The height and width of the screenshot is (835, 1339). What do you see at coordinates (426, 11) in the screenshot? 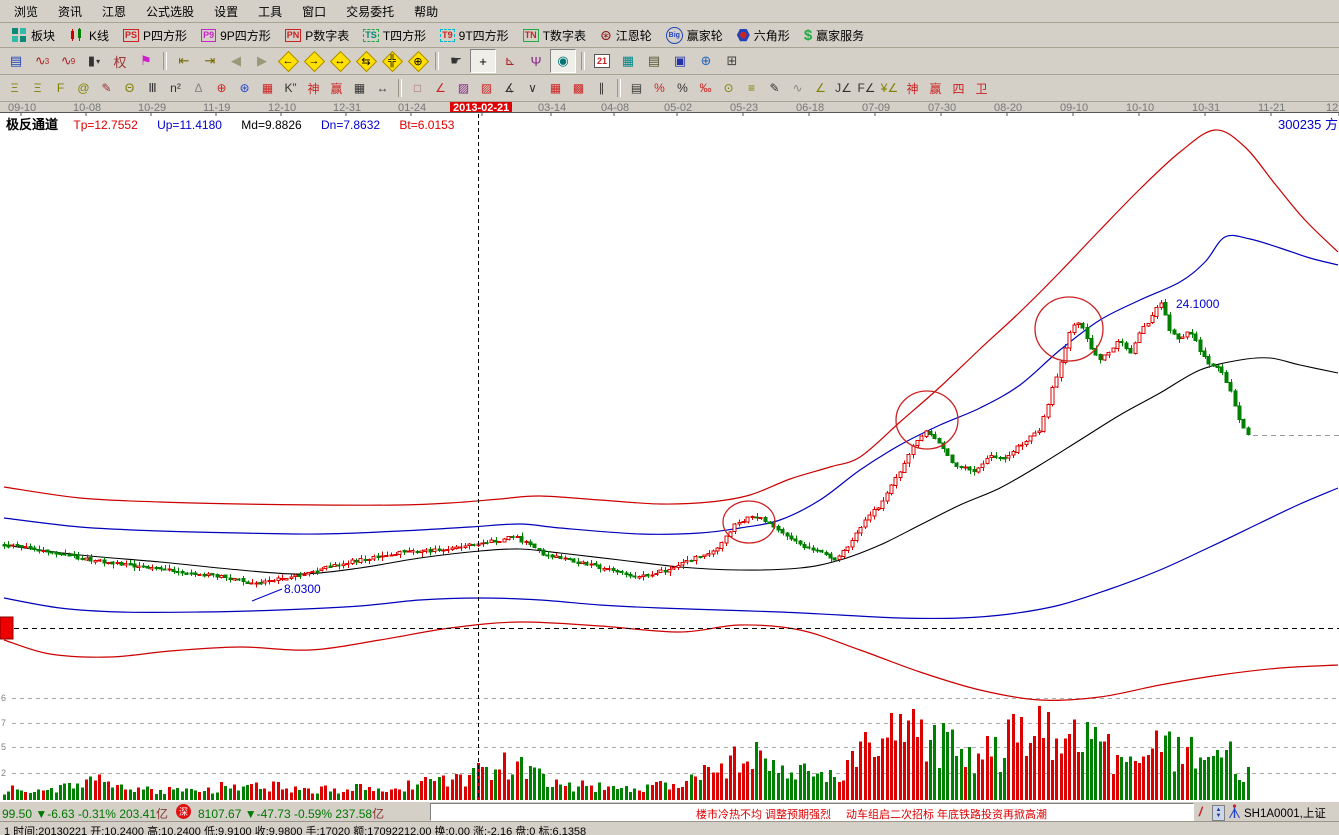
I see `menu-item-help: 帮助` at bounding box center [426, 11].